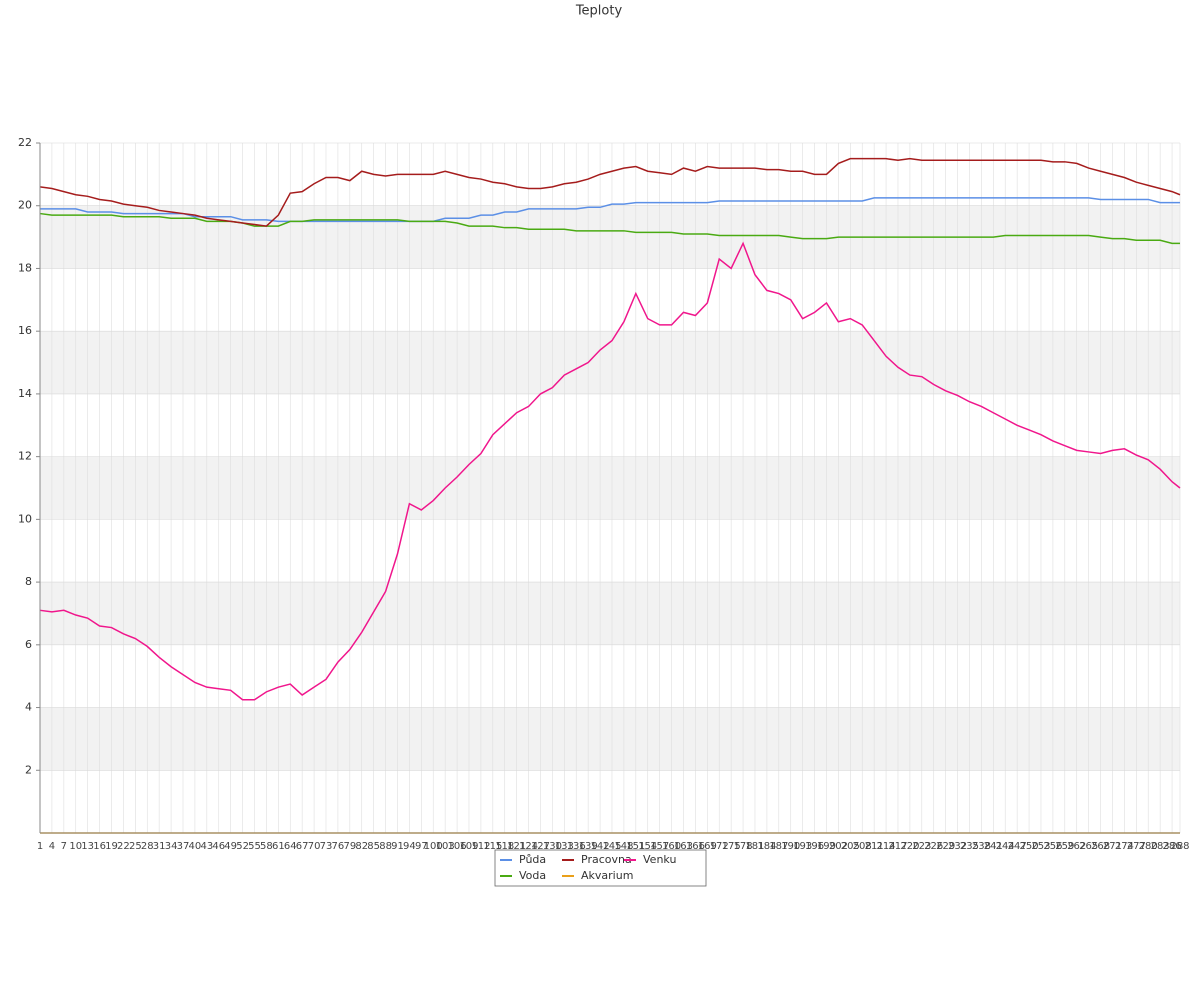 The height and width of the screenshot is (1000, 1200). Describe the element at coordinates (659, 859) in the screenshot. I see `legend-label: Venku` at that location.